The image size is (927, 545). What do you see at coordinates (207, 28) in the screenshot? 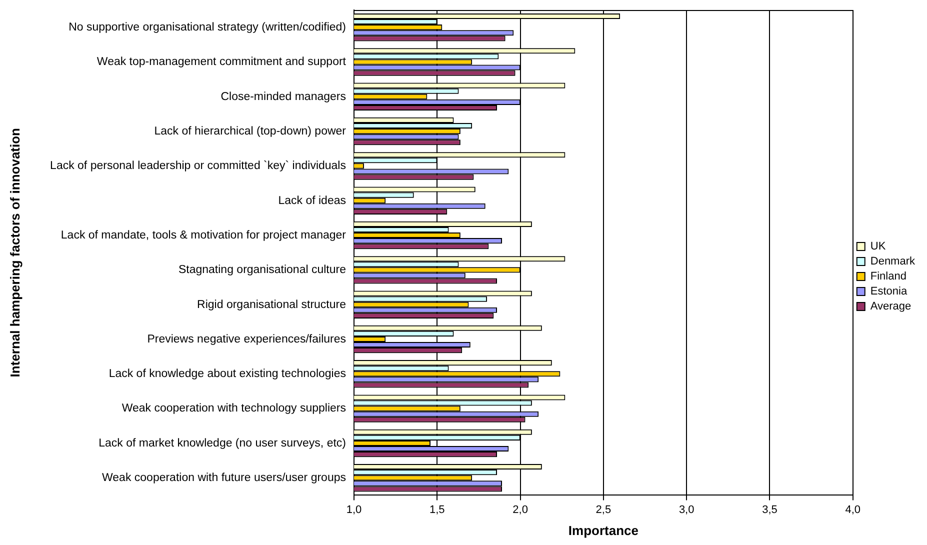
I see `y-tick-label: No supportive organisational strategy (written/codified)` at bounding box center [207, 28].